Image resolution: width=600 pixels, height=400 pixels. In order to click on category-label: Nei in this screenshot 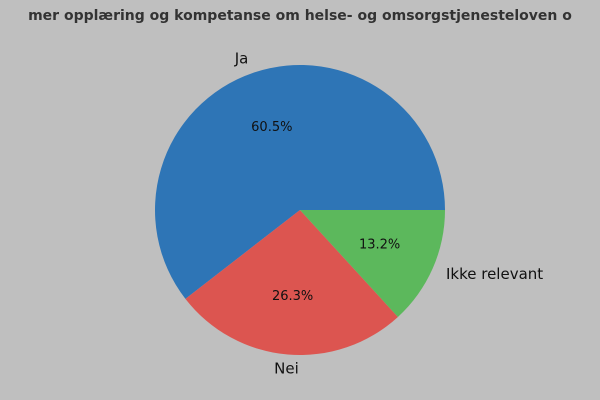, I will do `click(286, 368)`.